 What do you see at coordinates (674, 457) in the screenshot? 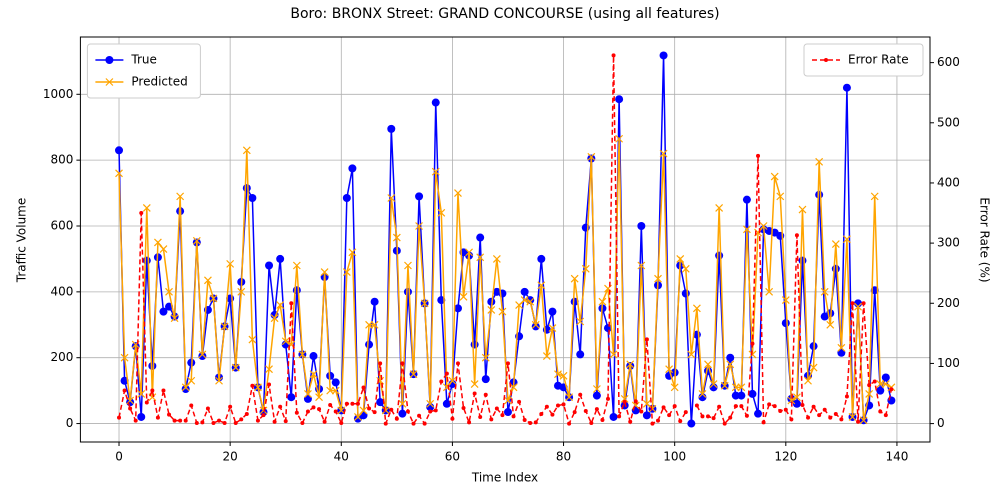
I see `x-tick-label: 100` at bounding box center [674, 457].